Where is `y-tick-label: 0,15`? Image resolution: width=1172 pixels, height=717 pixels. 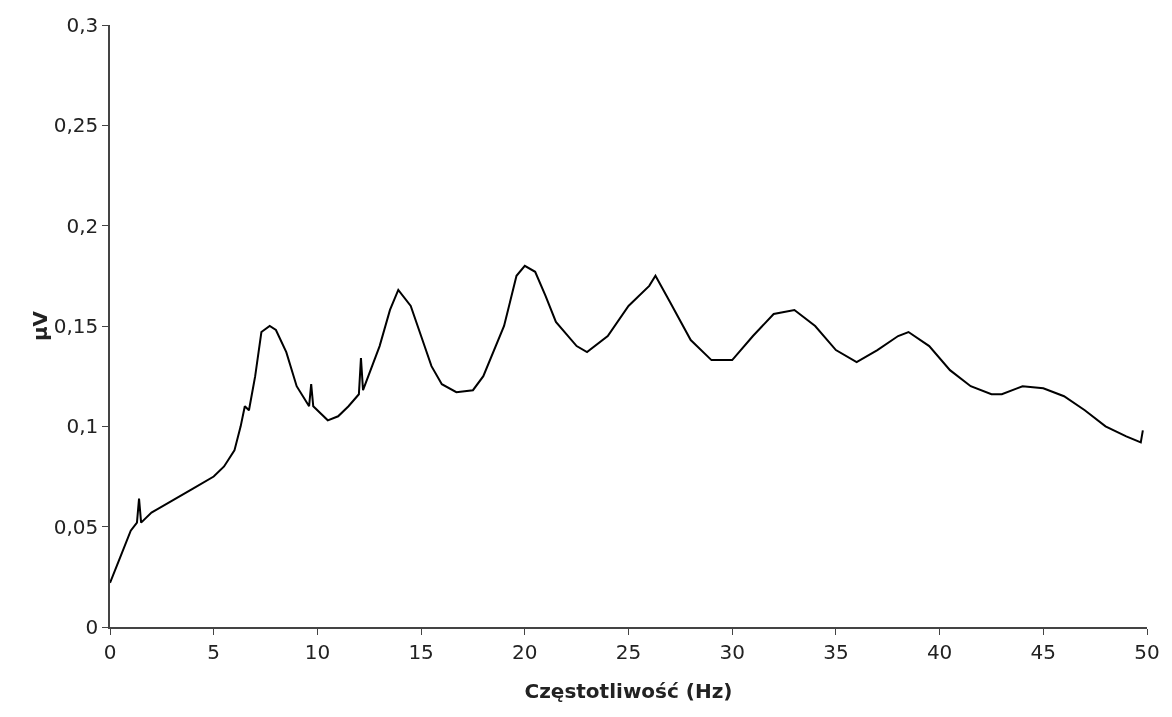
y-tick-label: 0,15 is located at coordinates (76, 326).